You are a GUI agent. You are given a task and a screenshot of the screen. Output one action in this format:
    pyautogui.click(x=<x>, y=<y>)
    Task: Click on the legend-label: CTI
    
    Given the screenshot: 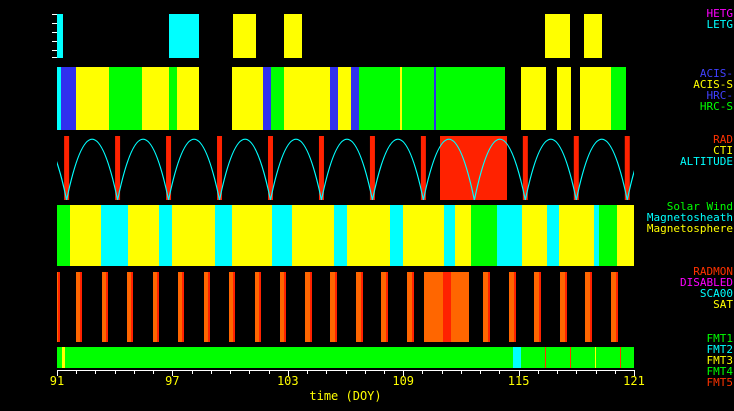 What is the action you would take?
    pyautogui.click(x=723, y=150)
    